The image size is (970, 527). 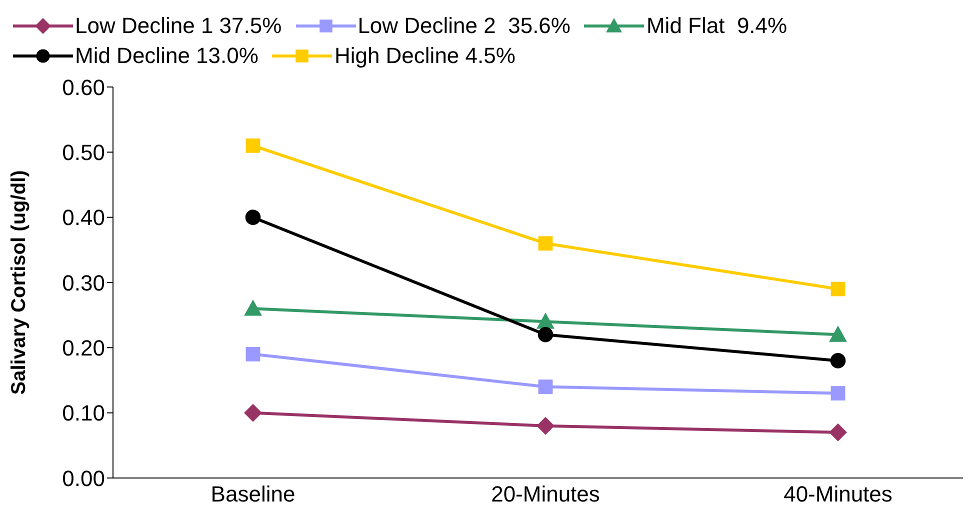 What do you see at coordinates (464, 26) in the screenshot?
I see `legend-label: Low Decline 2 35.6%` at bounding box center [464, 26].